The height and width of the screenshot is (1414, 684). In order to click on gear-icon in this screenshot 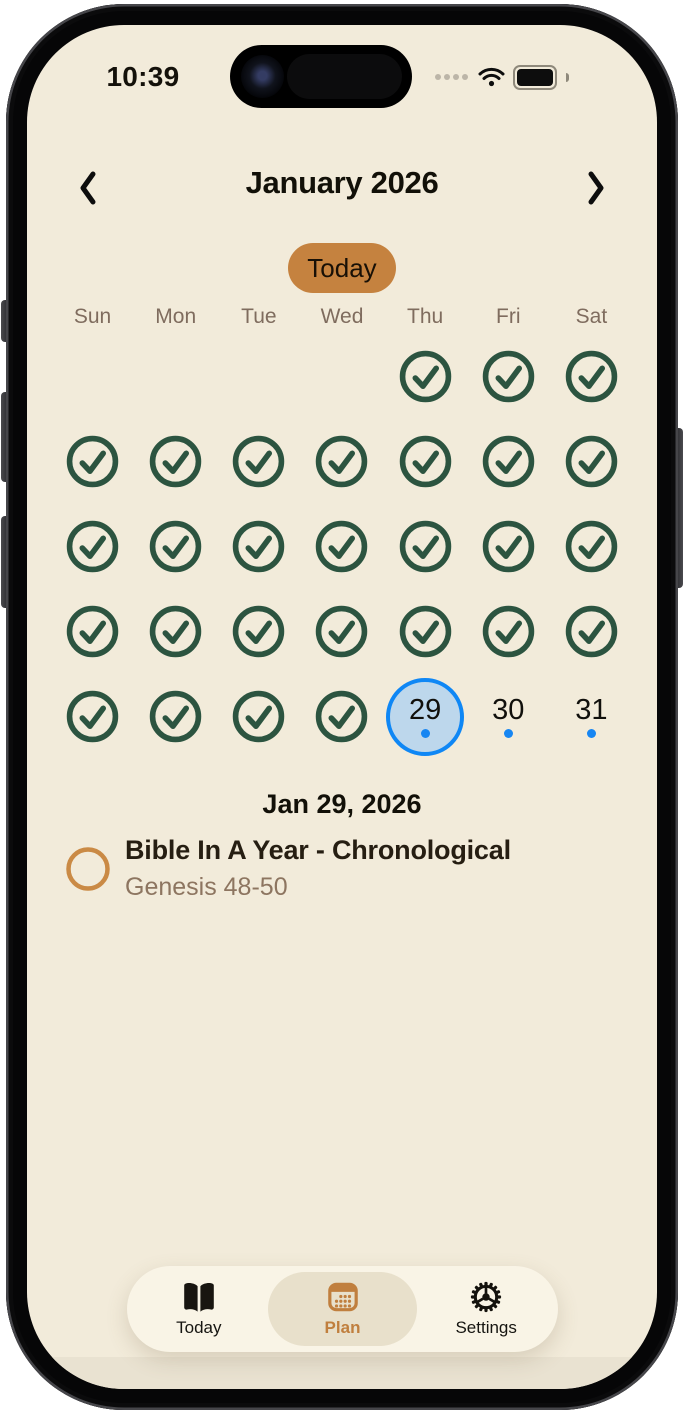, I will do `click(486, 1296)`.